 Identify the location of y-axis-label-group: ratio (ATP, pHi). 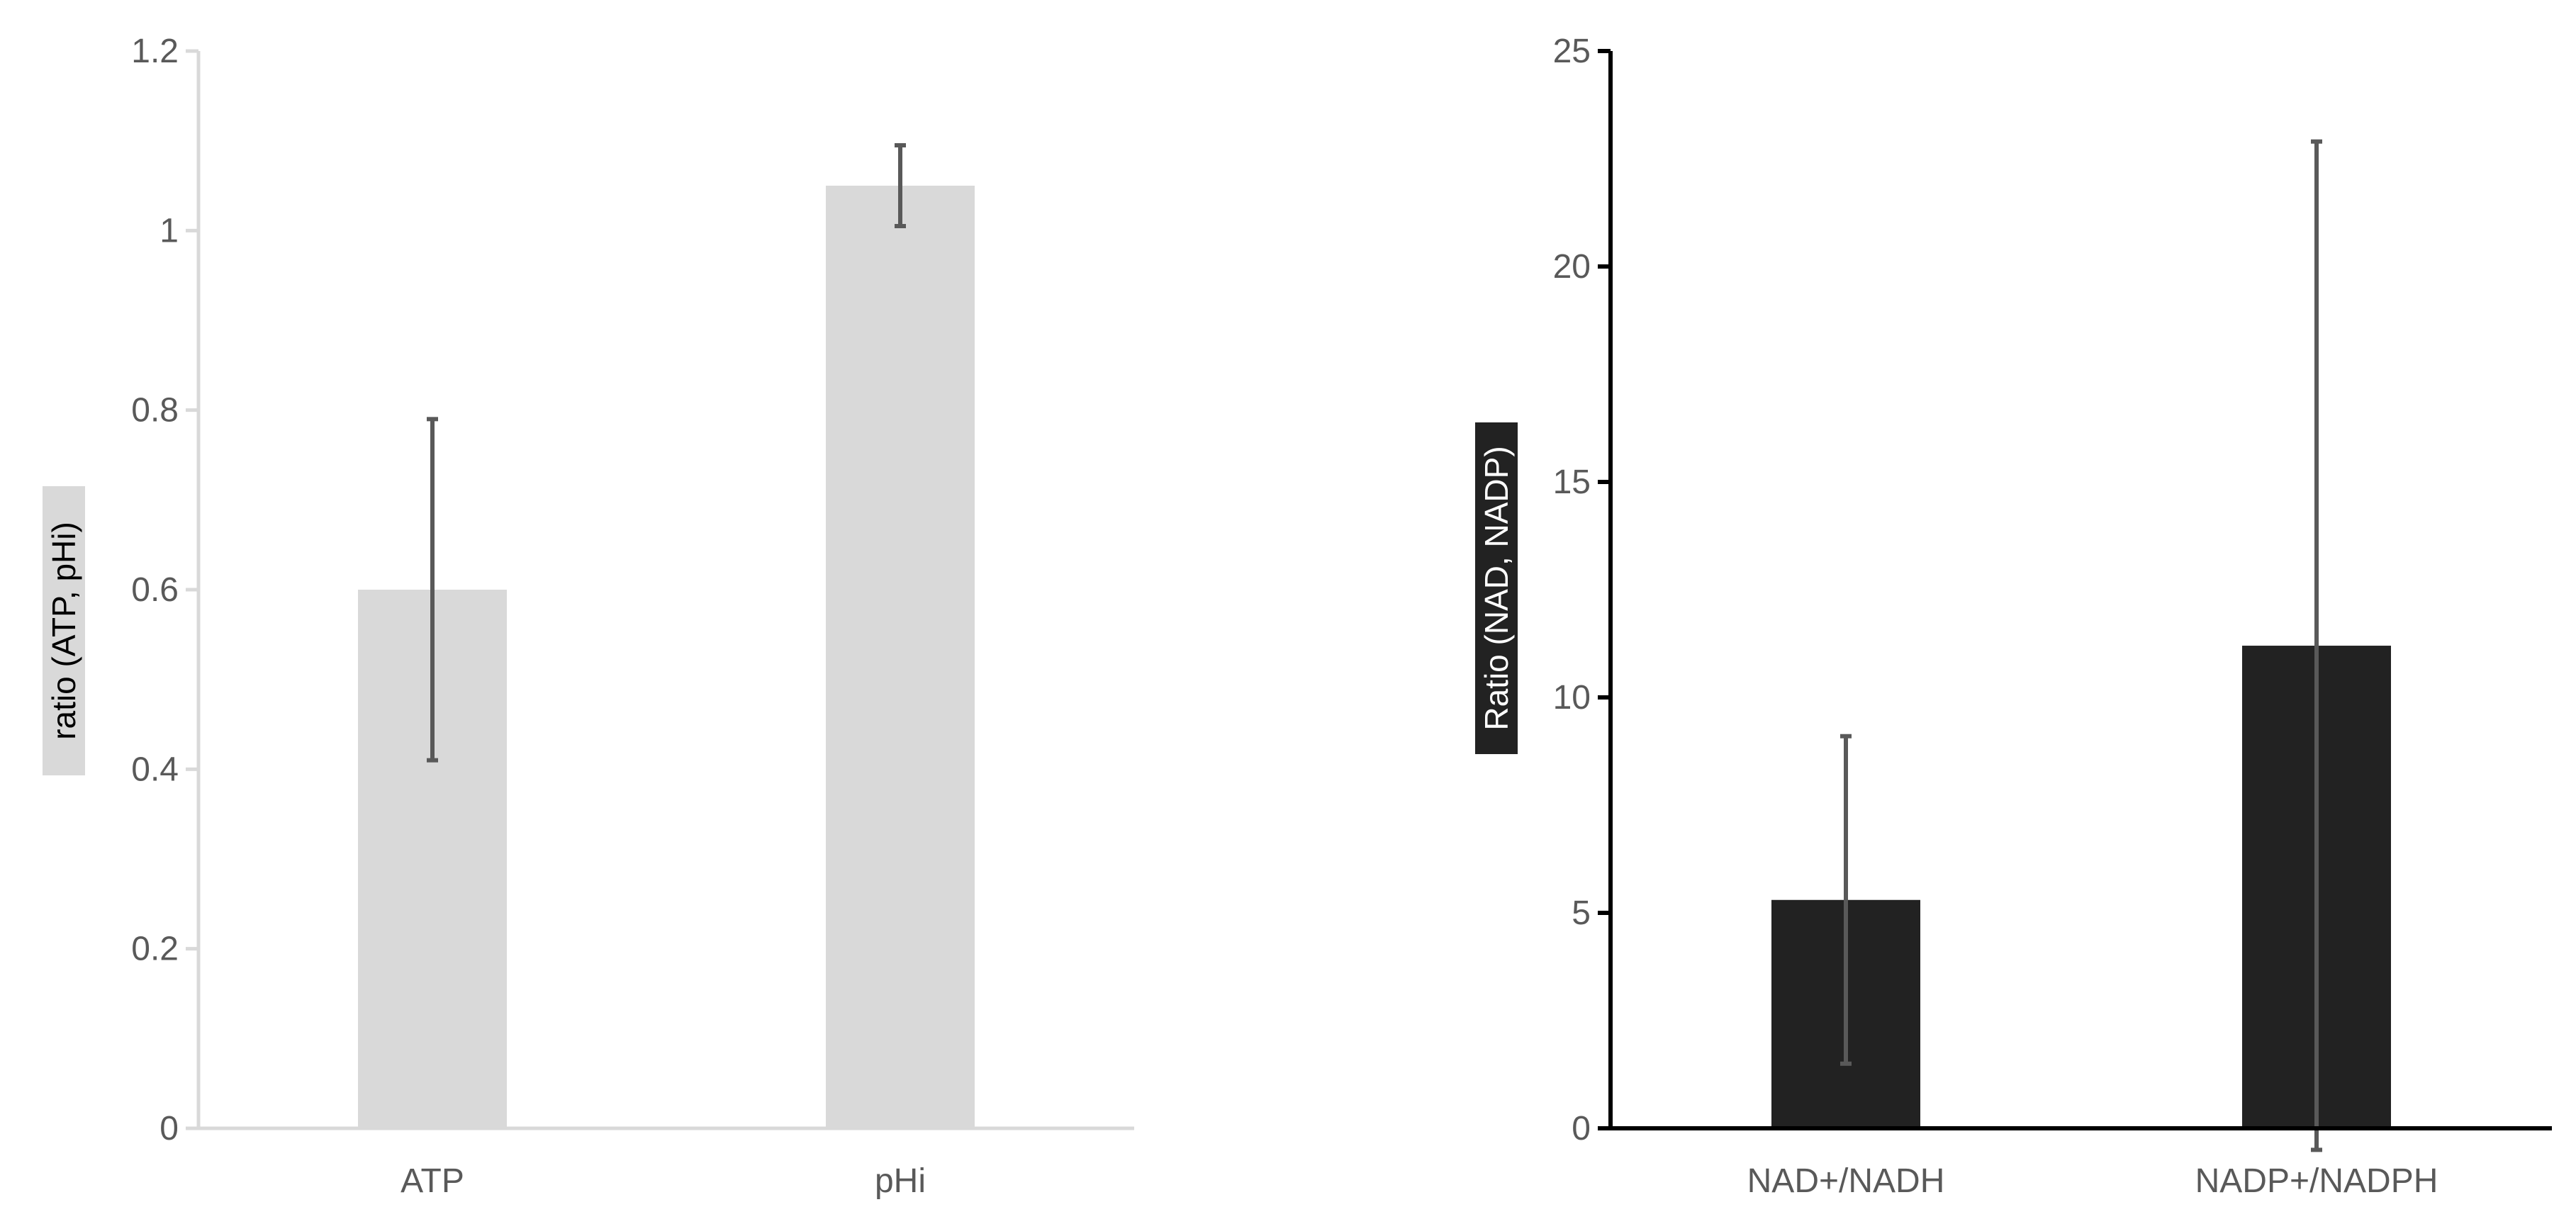
(64, 630).